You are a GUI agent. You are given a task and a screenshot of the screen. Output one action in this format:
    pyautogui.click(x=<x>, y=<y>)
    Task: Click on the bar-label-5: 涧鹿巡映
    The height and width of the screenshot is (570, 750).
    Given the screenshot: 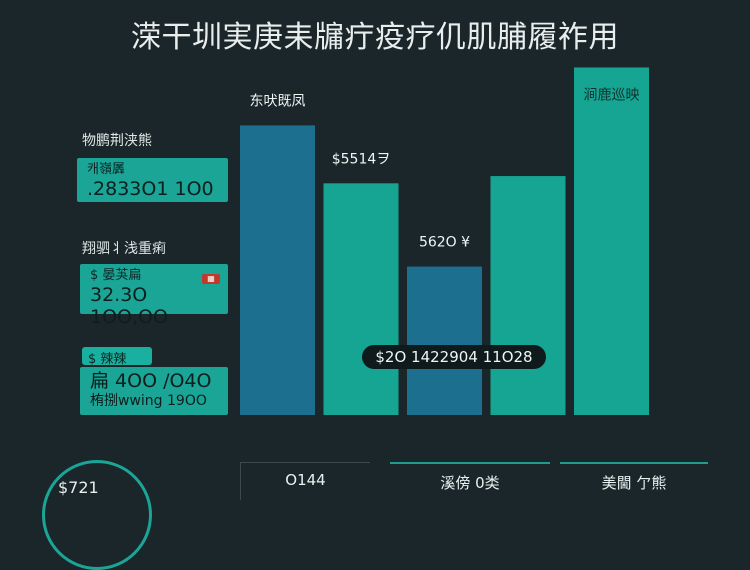 What is the action you would take?
    pyautogui.click(x=612, y=94)
    